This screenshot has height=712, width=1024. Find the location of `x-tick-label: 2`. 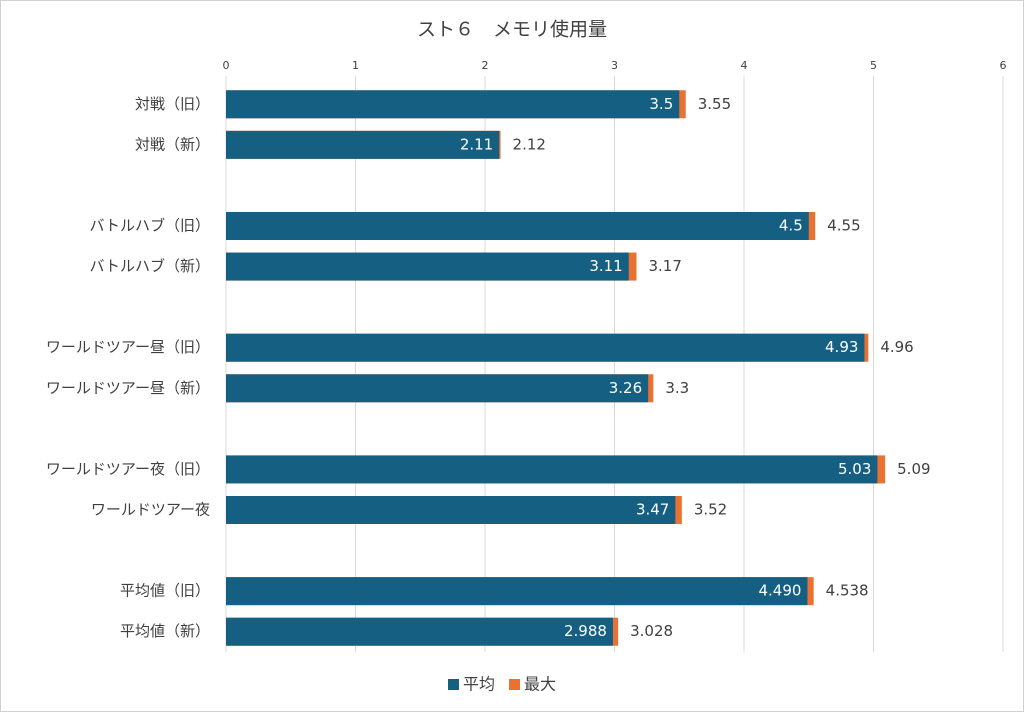

x-tick-label: 2 is located at coordinates (485, 65).